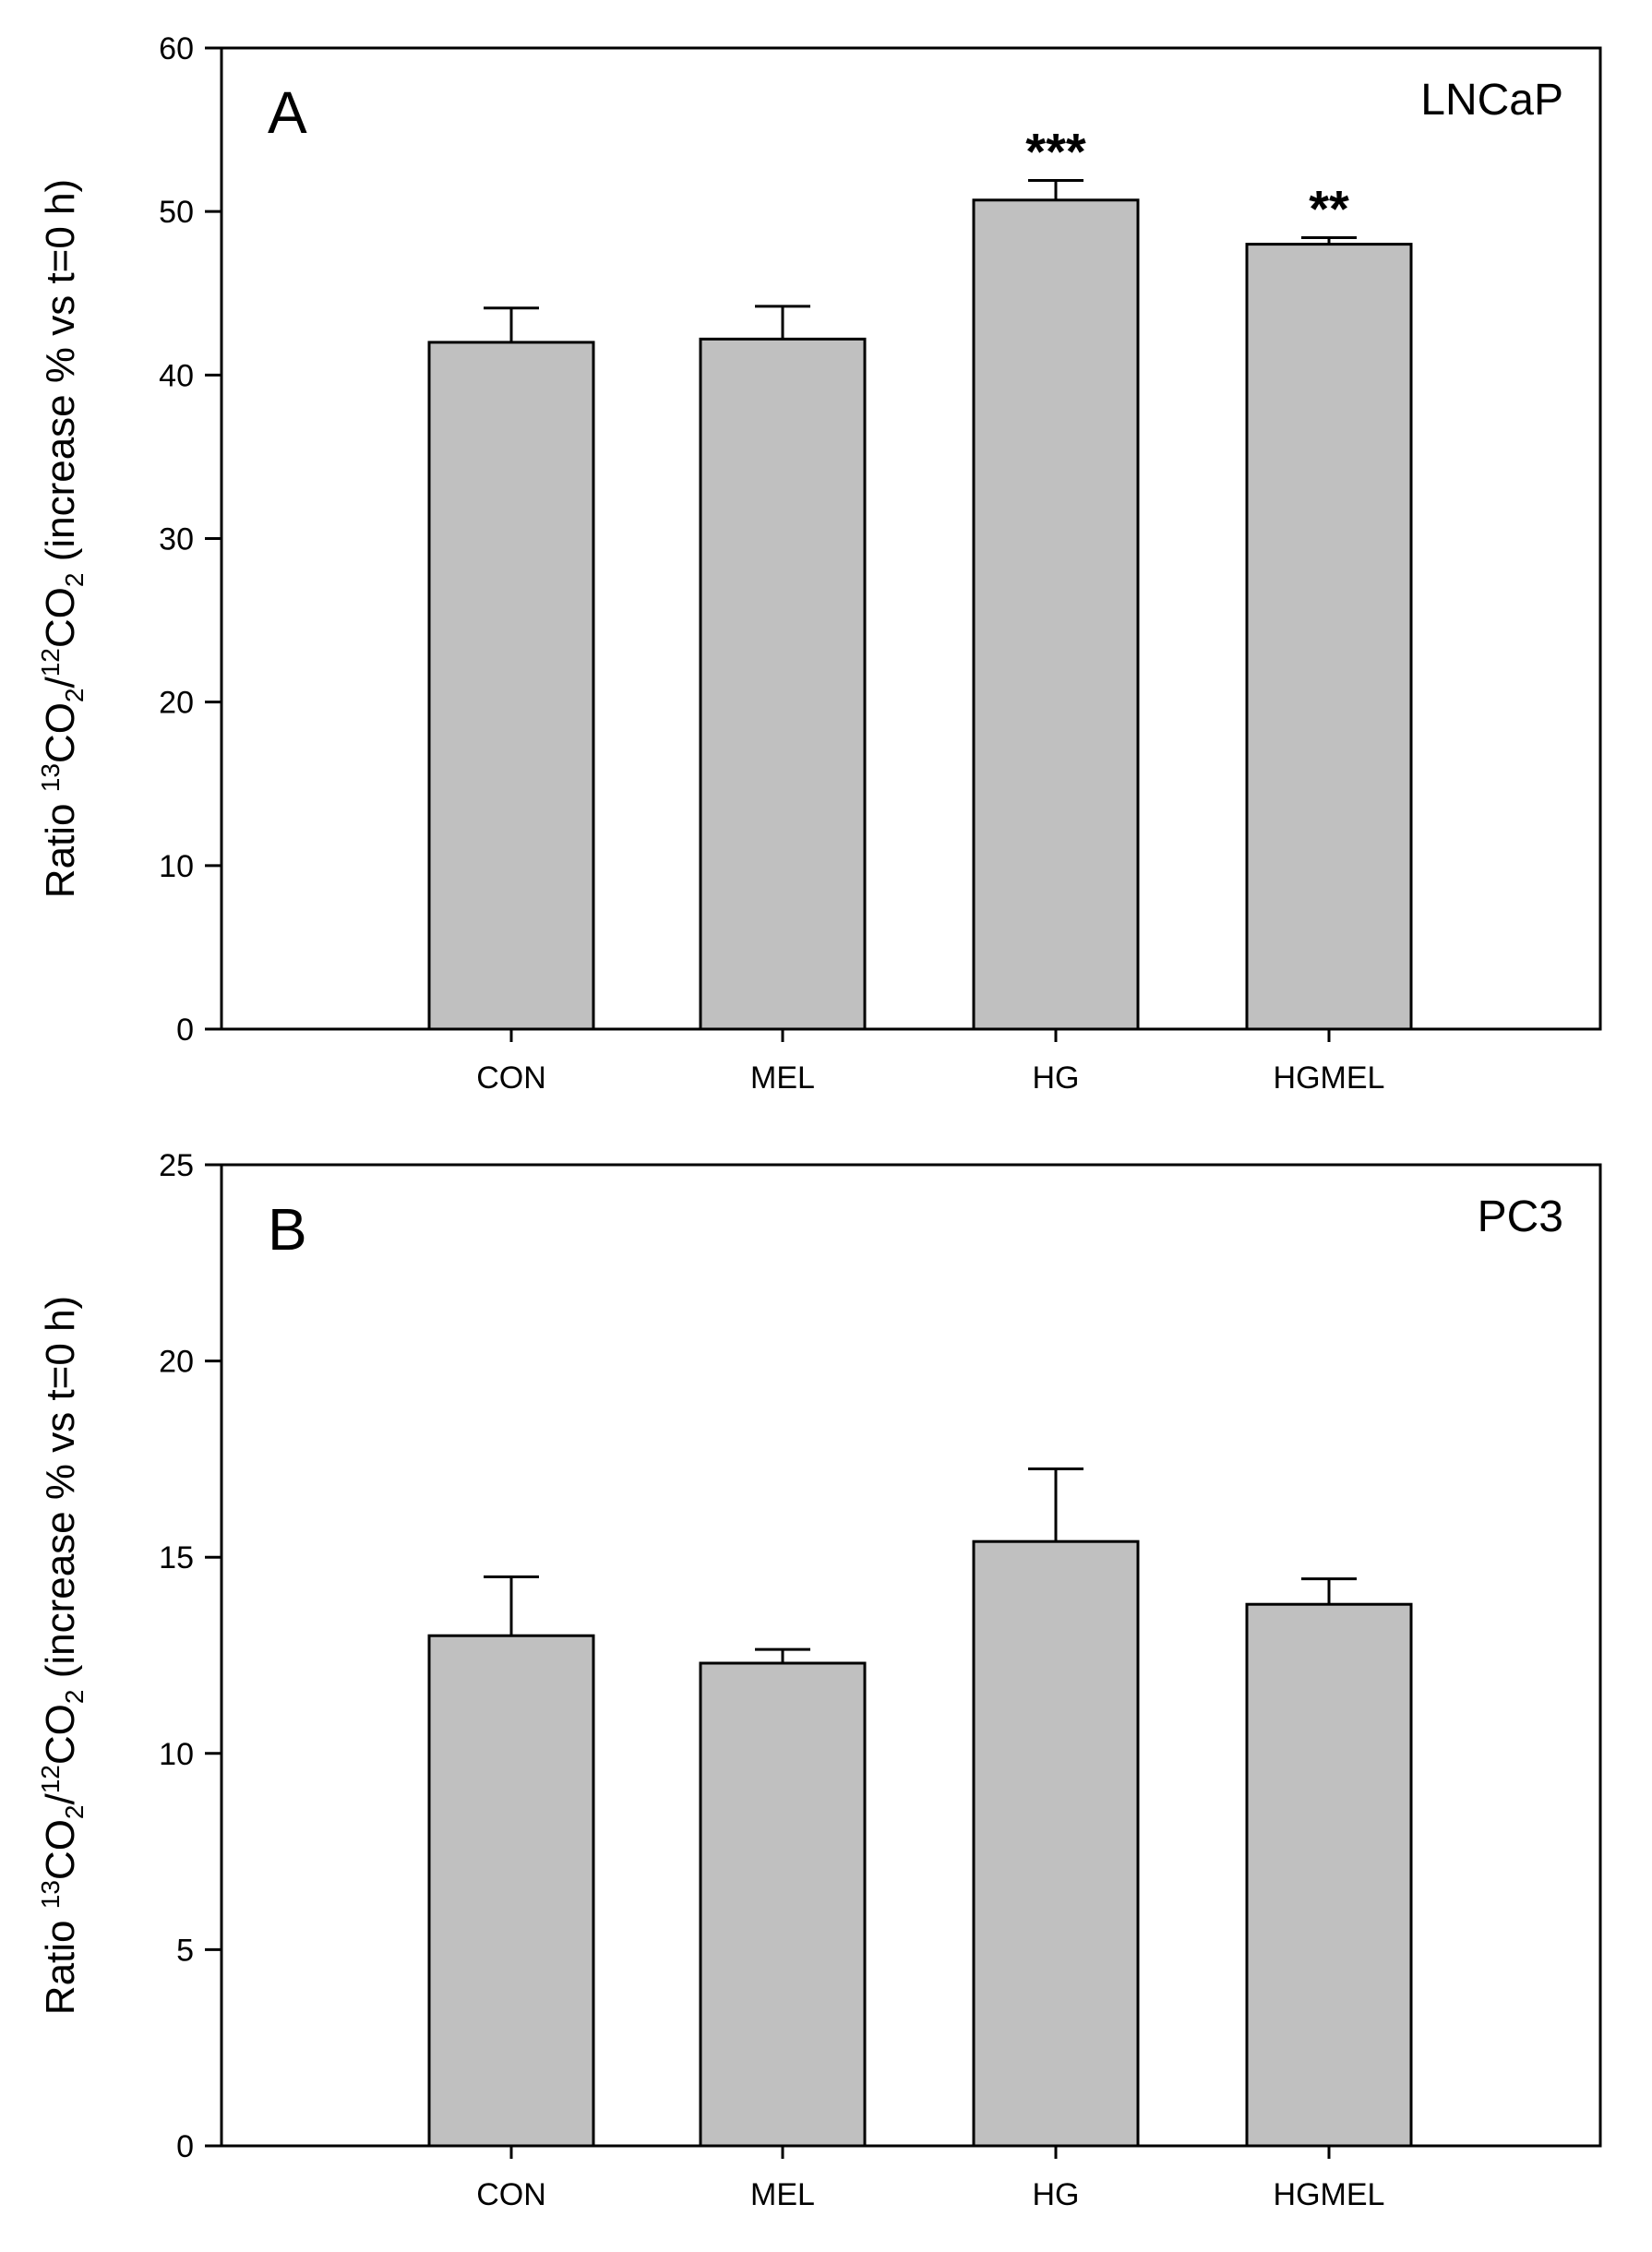 Image resolution: width=1652 pixels, height=2252 pixels. What do you see at coordinates (176, 539) in the screenshot?
I see `y-tick-label: 30` at bounding box center [176, 539].